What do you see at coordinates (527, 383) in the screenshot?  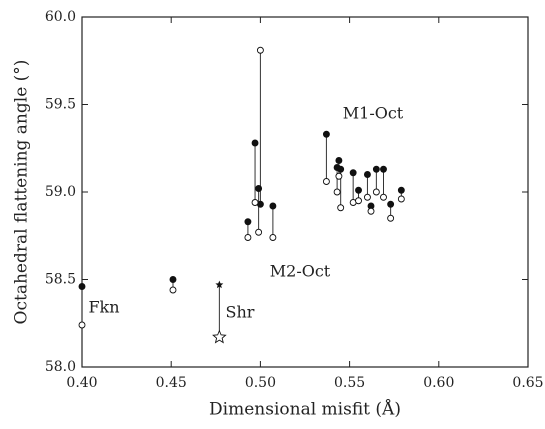 I see `x-tick-label: 0.65` at bounding box center [527, 383].